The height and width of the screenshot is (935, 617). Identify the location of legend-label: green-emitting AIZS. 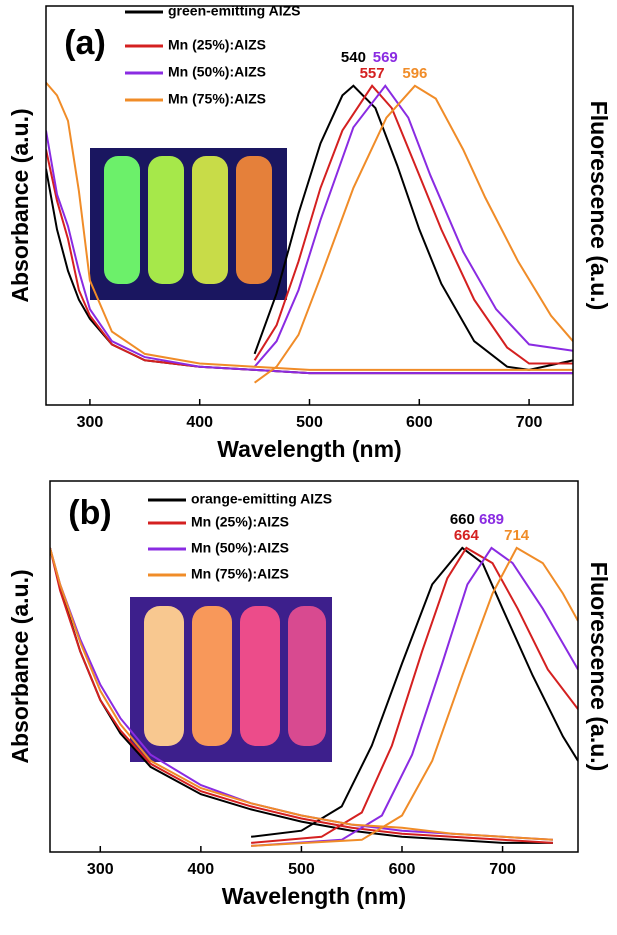
(234, 11).